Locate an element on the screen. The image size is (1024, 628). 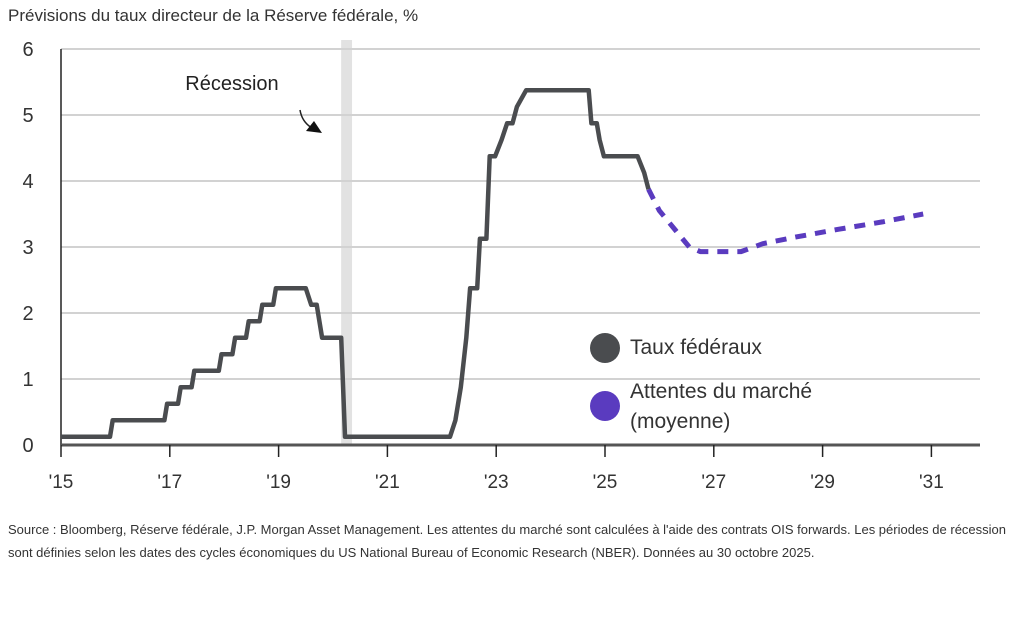
y-tick-label: 5 is located at coordinates (27, 116).